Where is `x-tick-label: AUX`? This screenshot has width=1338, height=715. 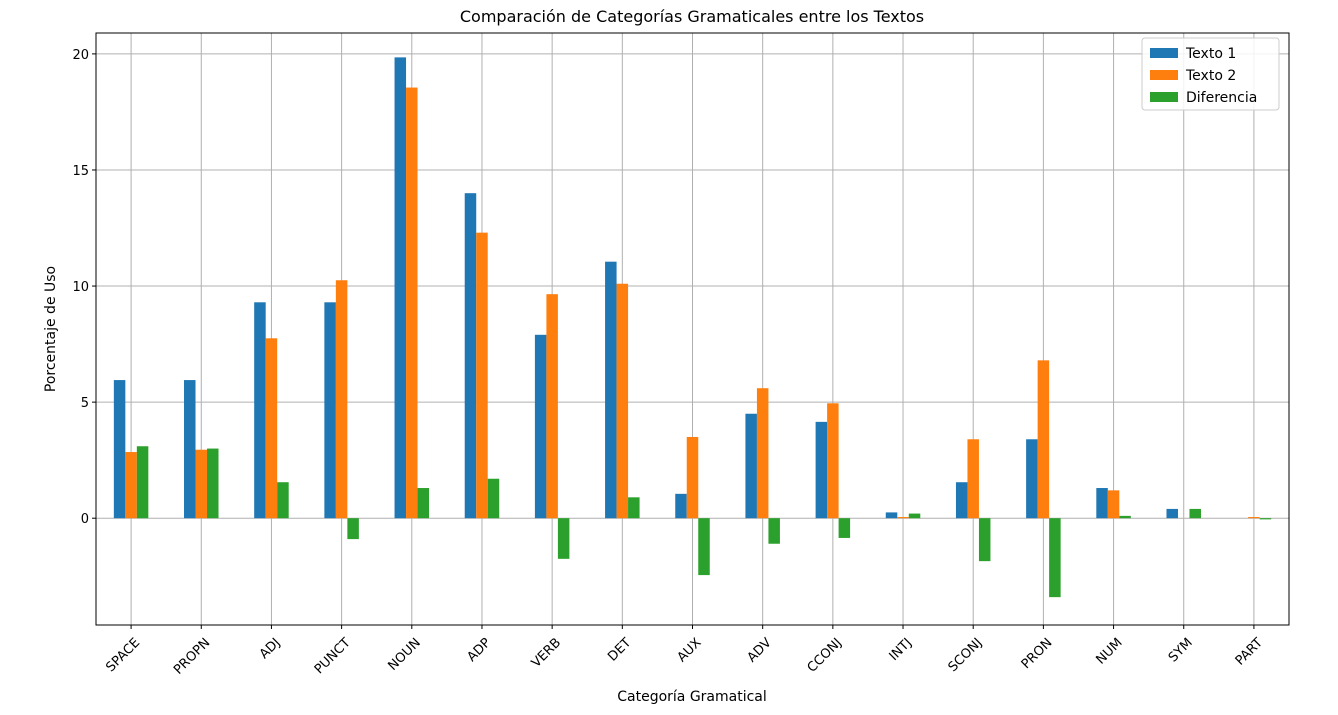 x-tick-label: AUX is located at coordinates (690, 650).